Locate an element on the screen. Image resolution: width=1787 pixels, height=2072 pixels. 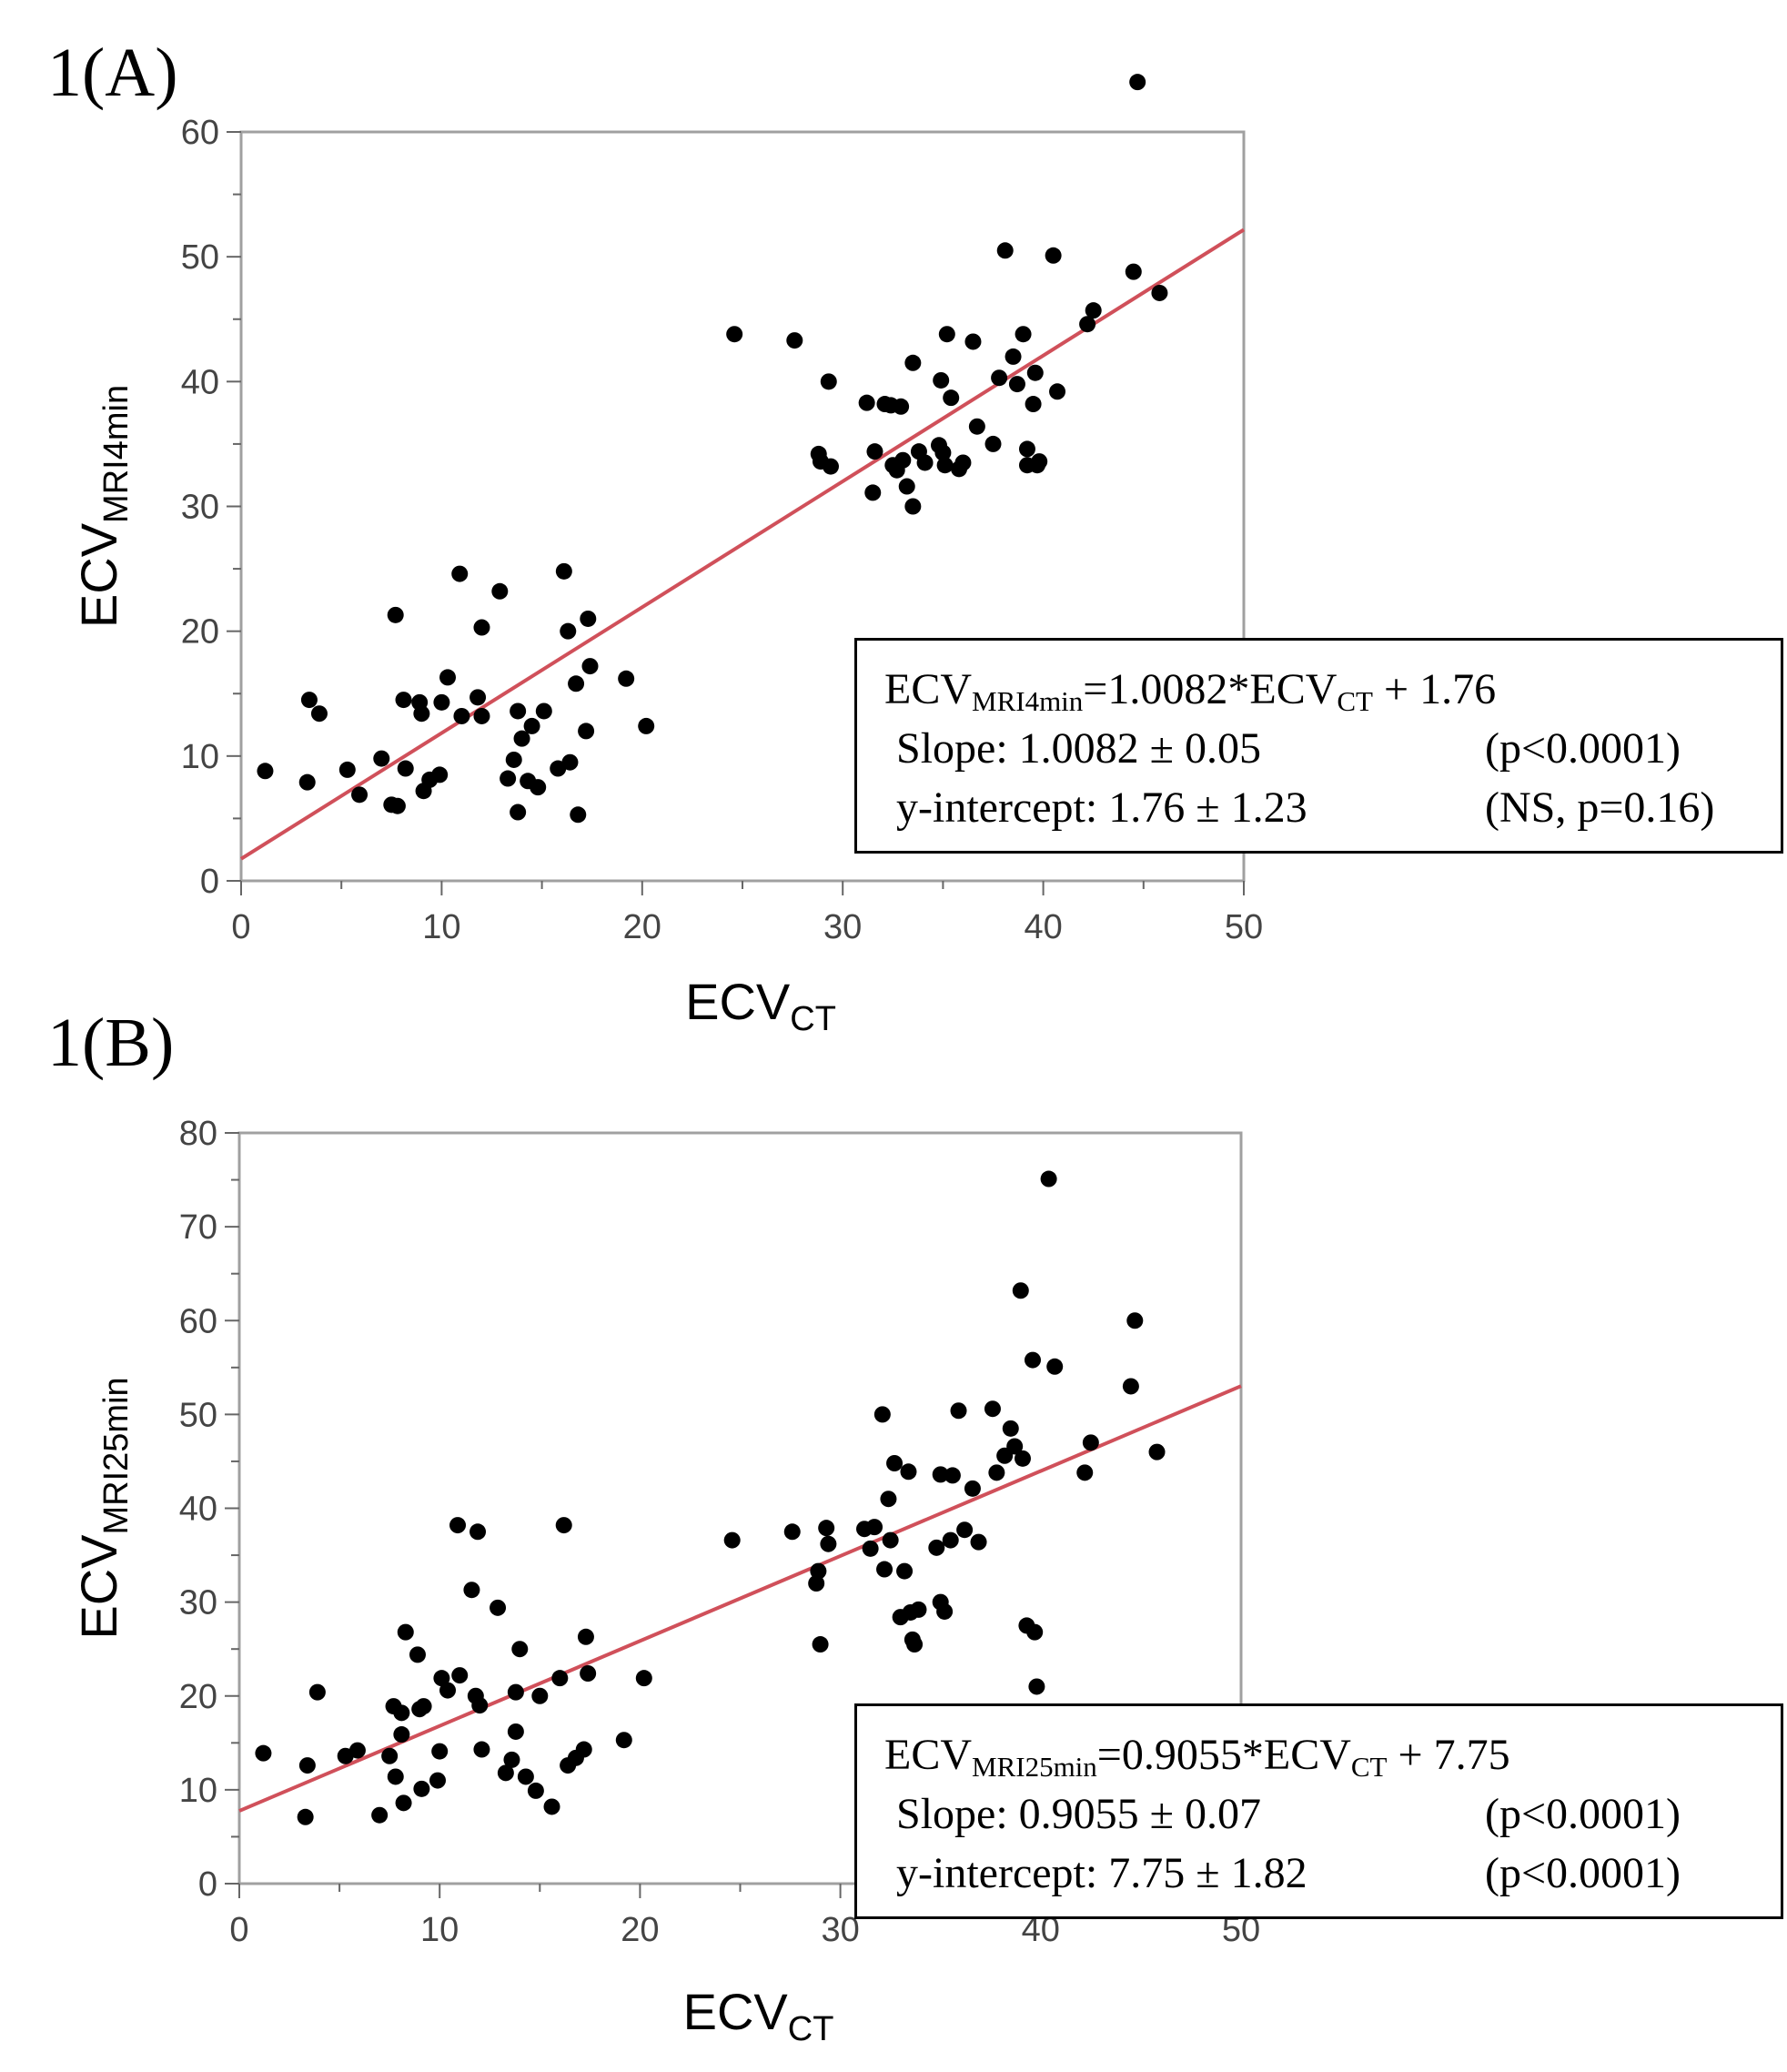
slope-p-a: (p<0.0001) is located at coordinates (1583, 748).